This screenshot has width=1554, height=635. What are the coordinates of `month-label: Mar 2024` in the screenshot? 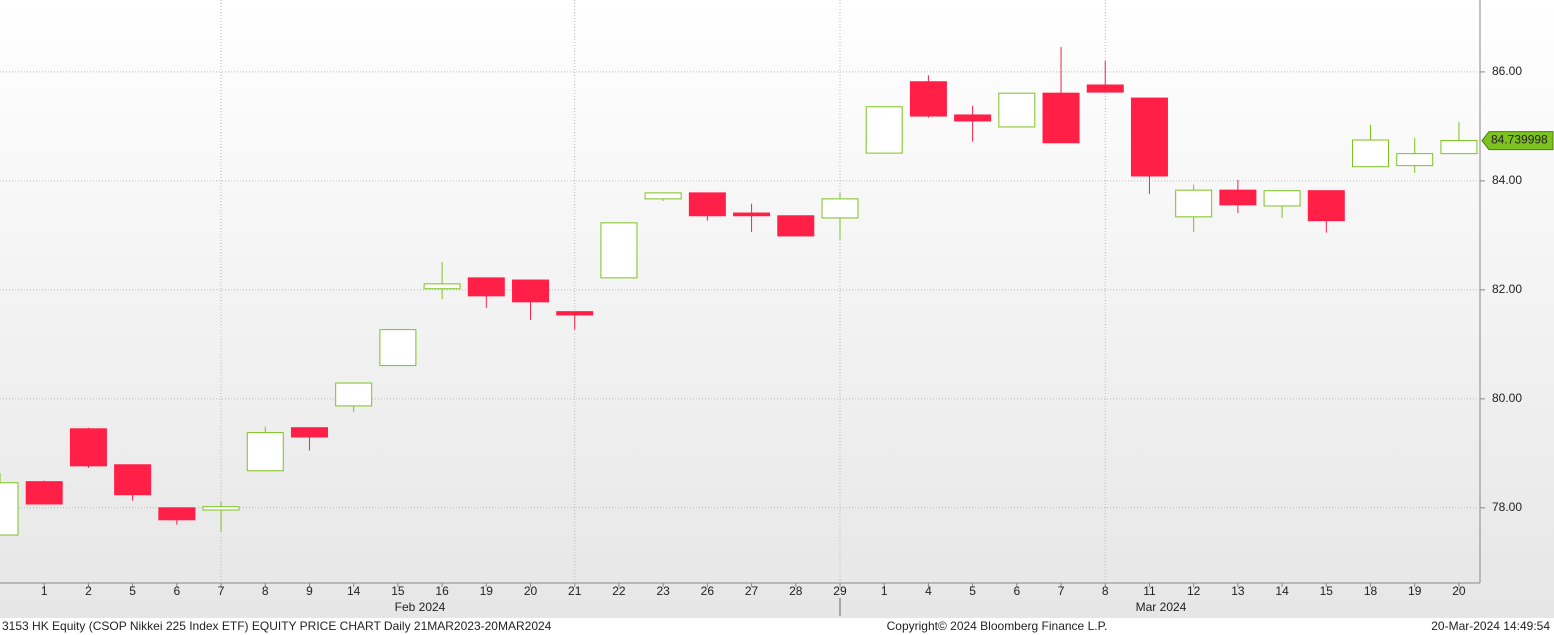 It's located at (1161, 607).